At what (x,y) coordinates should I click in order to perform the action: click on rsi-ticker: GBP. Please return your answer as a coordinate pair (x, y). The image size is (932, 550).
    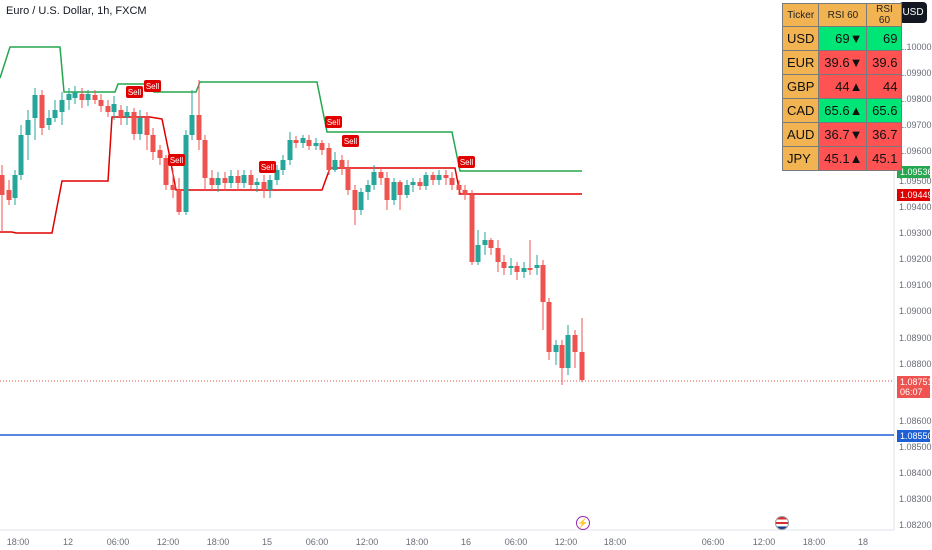
    Looking at the image, I should click on (800, 86).